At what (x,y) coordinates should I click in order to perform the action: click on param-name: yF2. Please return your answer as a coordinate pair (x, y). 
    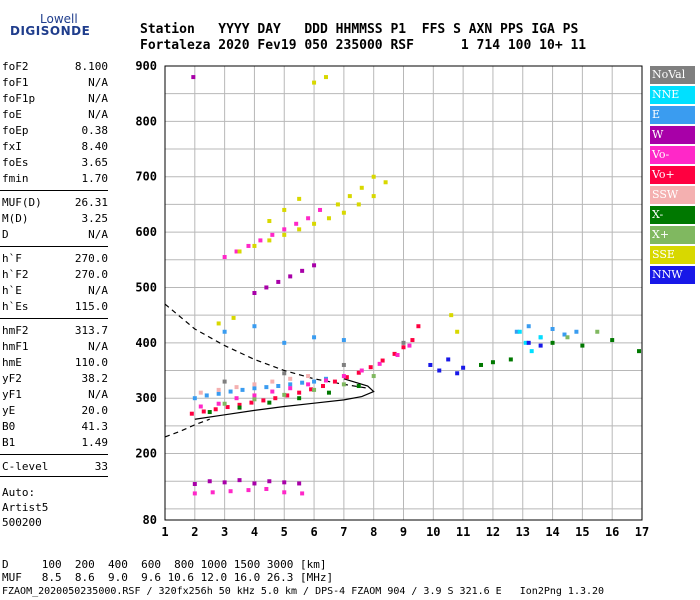
    Looking at the image, I should click on (12, 378).